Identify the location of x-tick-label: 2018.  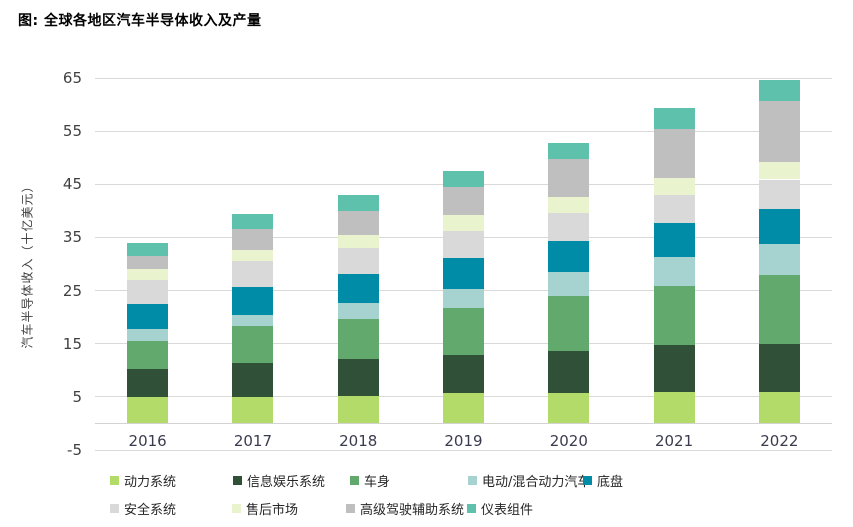
(358, 441).